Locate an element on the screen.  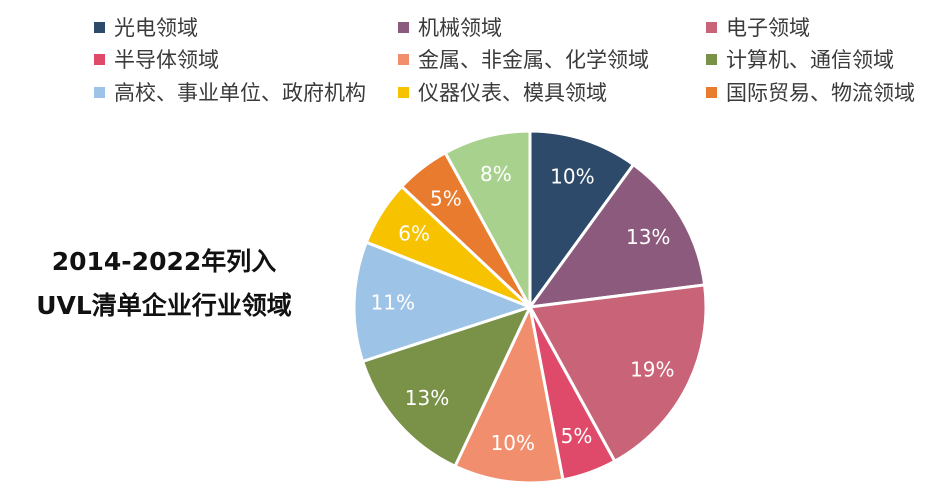
legend-item: 计算机、通信领域 is located at coordinates (800, 59).